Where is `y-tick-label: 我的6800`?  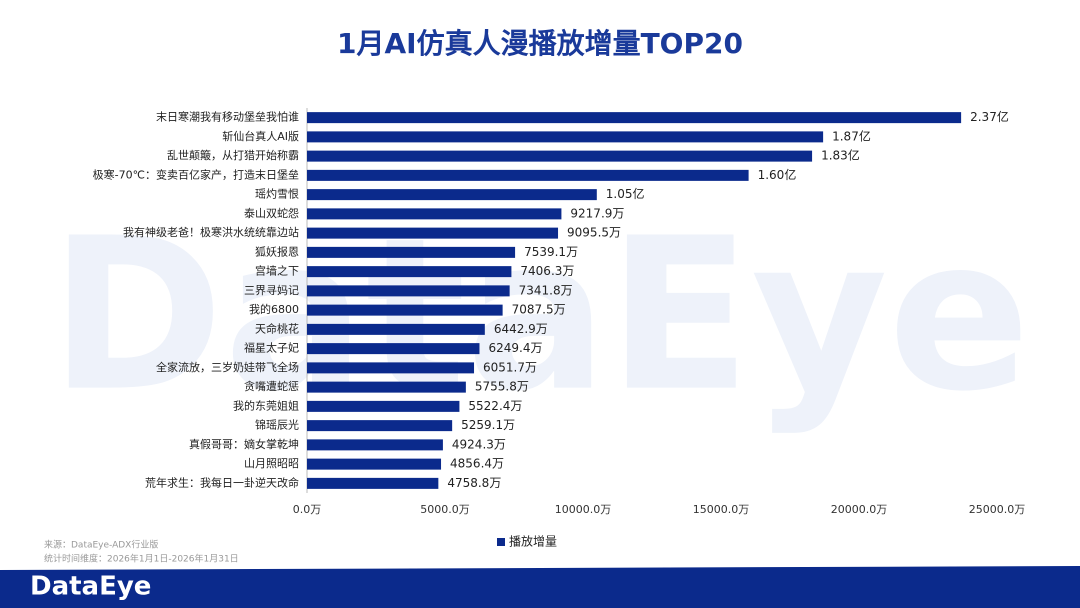
y-tick-label: 我的6800 is located at coordinates (274, 309).